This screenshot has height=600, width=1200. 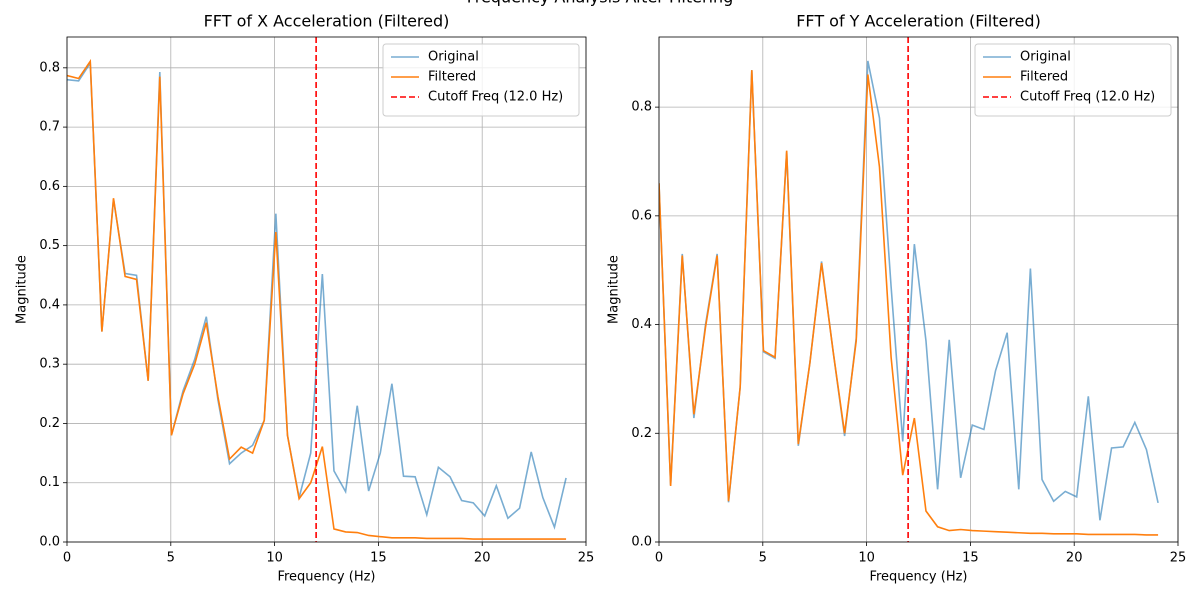 I want to click on figure-title: Frequency Analysis After Filtering, so click(x=600, y=3).